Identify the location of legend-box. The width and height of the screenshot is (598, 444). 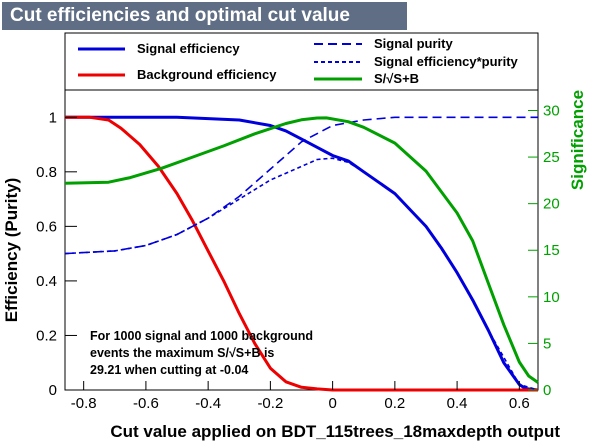
(301, 61).